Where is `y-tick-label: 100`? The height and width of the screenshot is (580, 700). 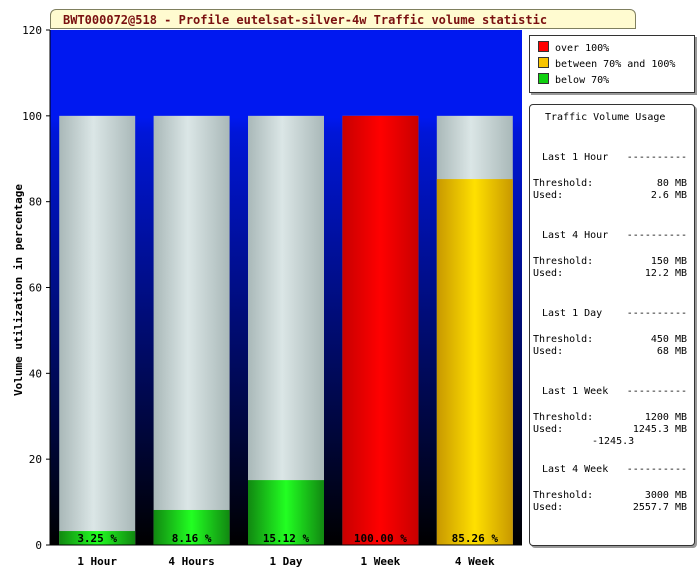
y-tick-label: 100 is located at coordinates (32, 116).